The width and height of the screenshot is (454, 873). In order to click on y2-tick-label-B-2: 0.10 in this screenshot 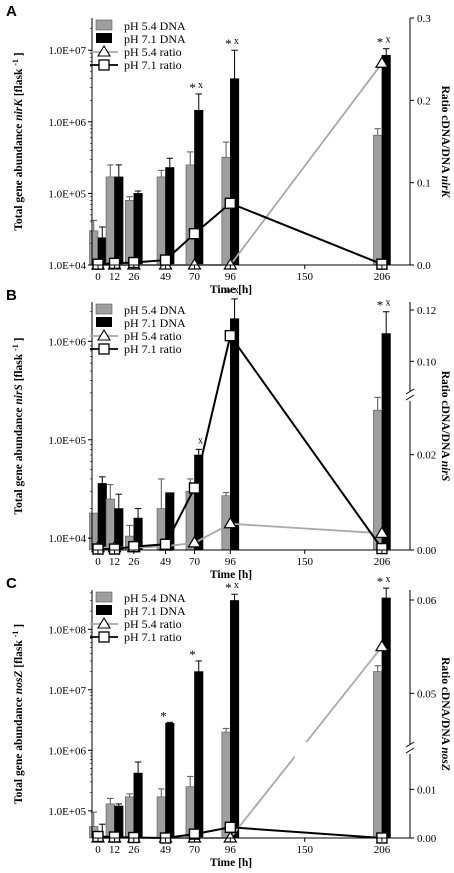, I will do `click(427, 362)`.